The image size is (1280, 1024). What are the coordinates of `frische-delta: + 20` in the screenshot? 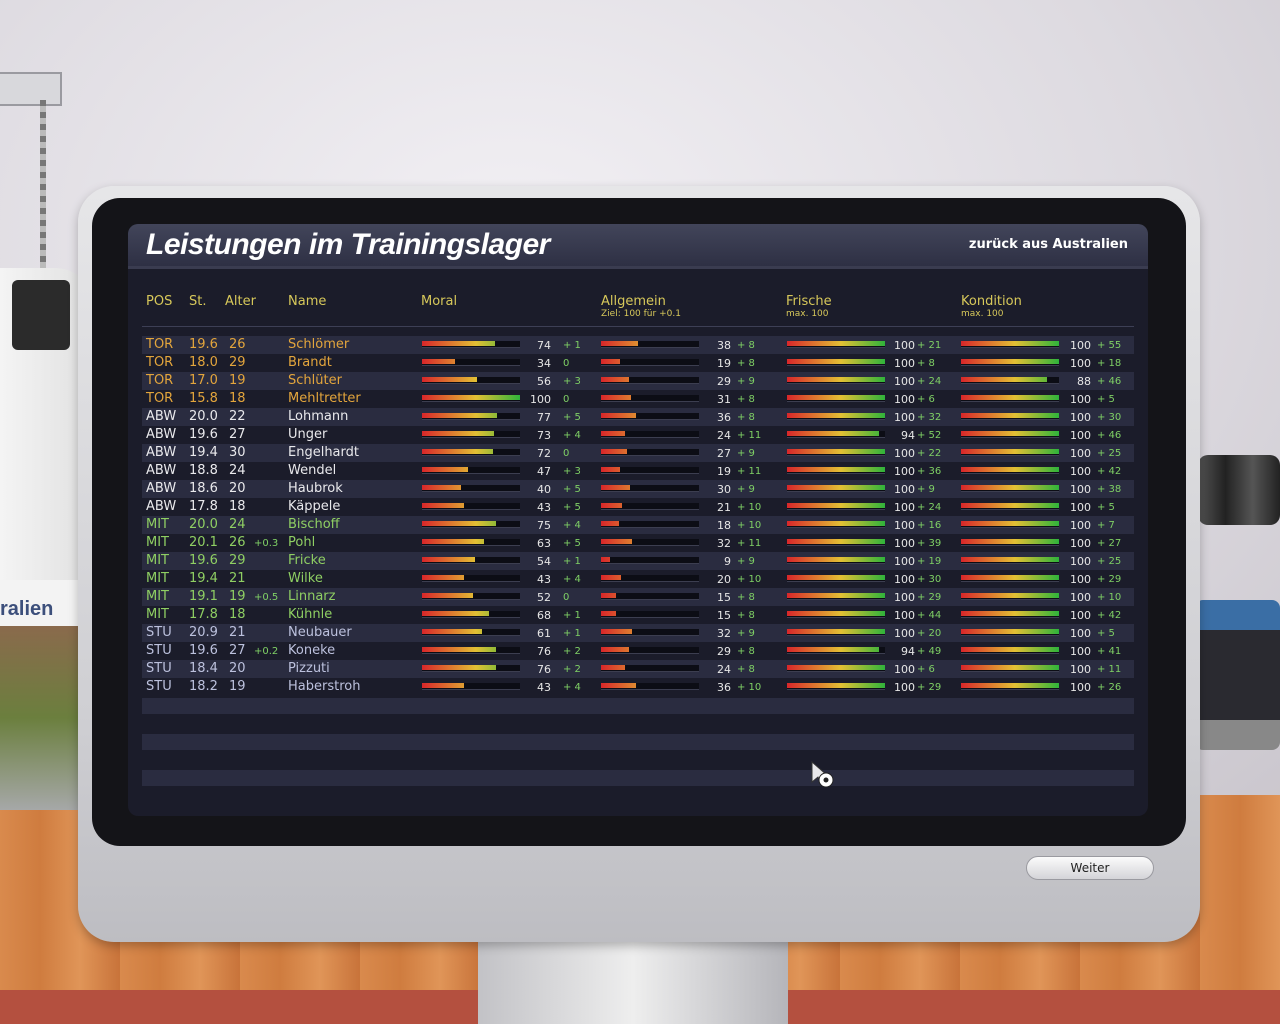 It's located at (929, 633).